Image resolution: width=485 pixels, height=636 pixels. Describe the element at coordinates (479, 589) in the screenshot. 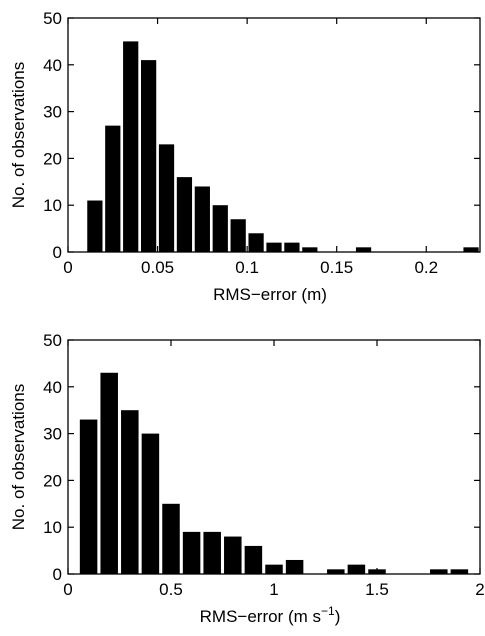

I see `x-tick-label: 2` at that location.